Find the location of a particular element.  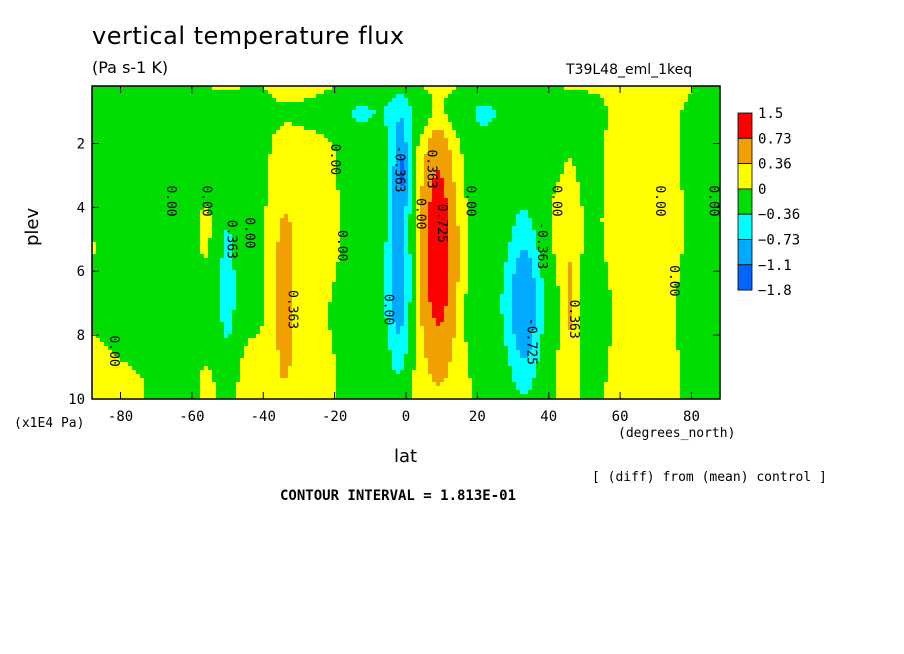

contour-label: -0.725 is located at coordinates (530, 341).